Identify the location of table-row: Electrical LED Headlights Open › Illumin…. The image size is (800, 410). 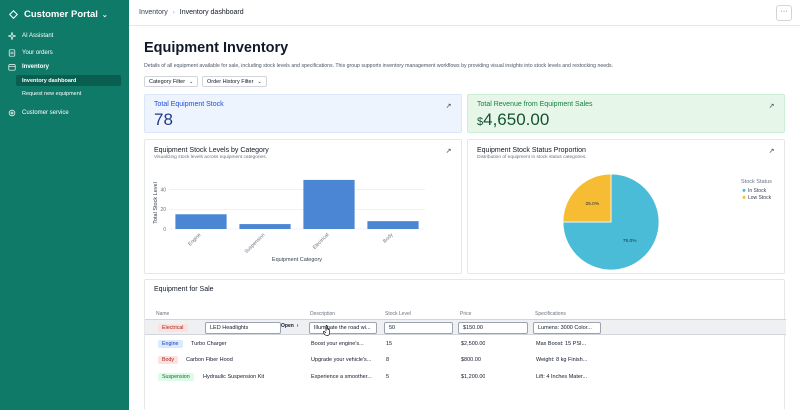
(465, 327).